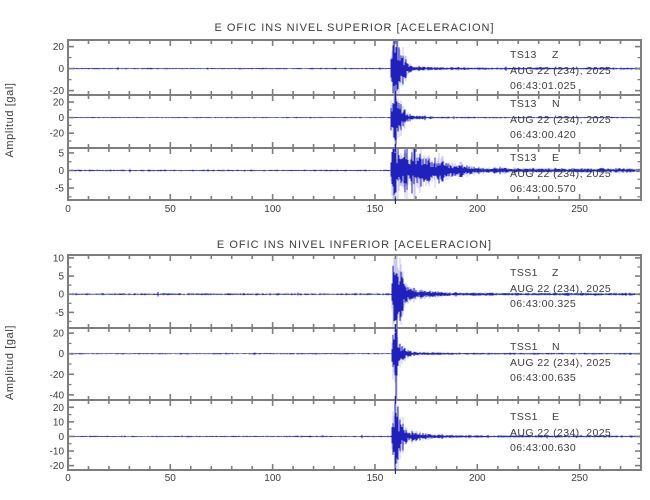  I want to click on panel-title: E OFIC INS NIVEL INFERIOR [ACELERACION], so click(354, 245).